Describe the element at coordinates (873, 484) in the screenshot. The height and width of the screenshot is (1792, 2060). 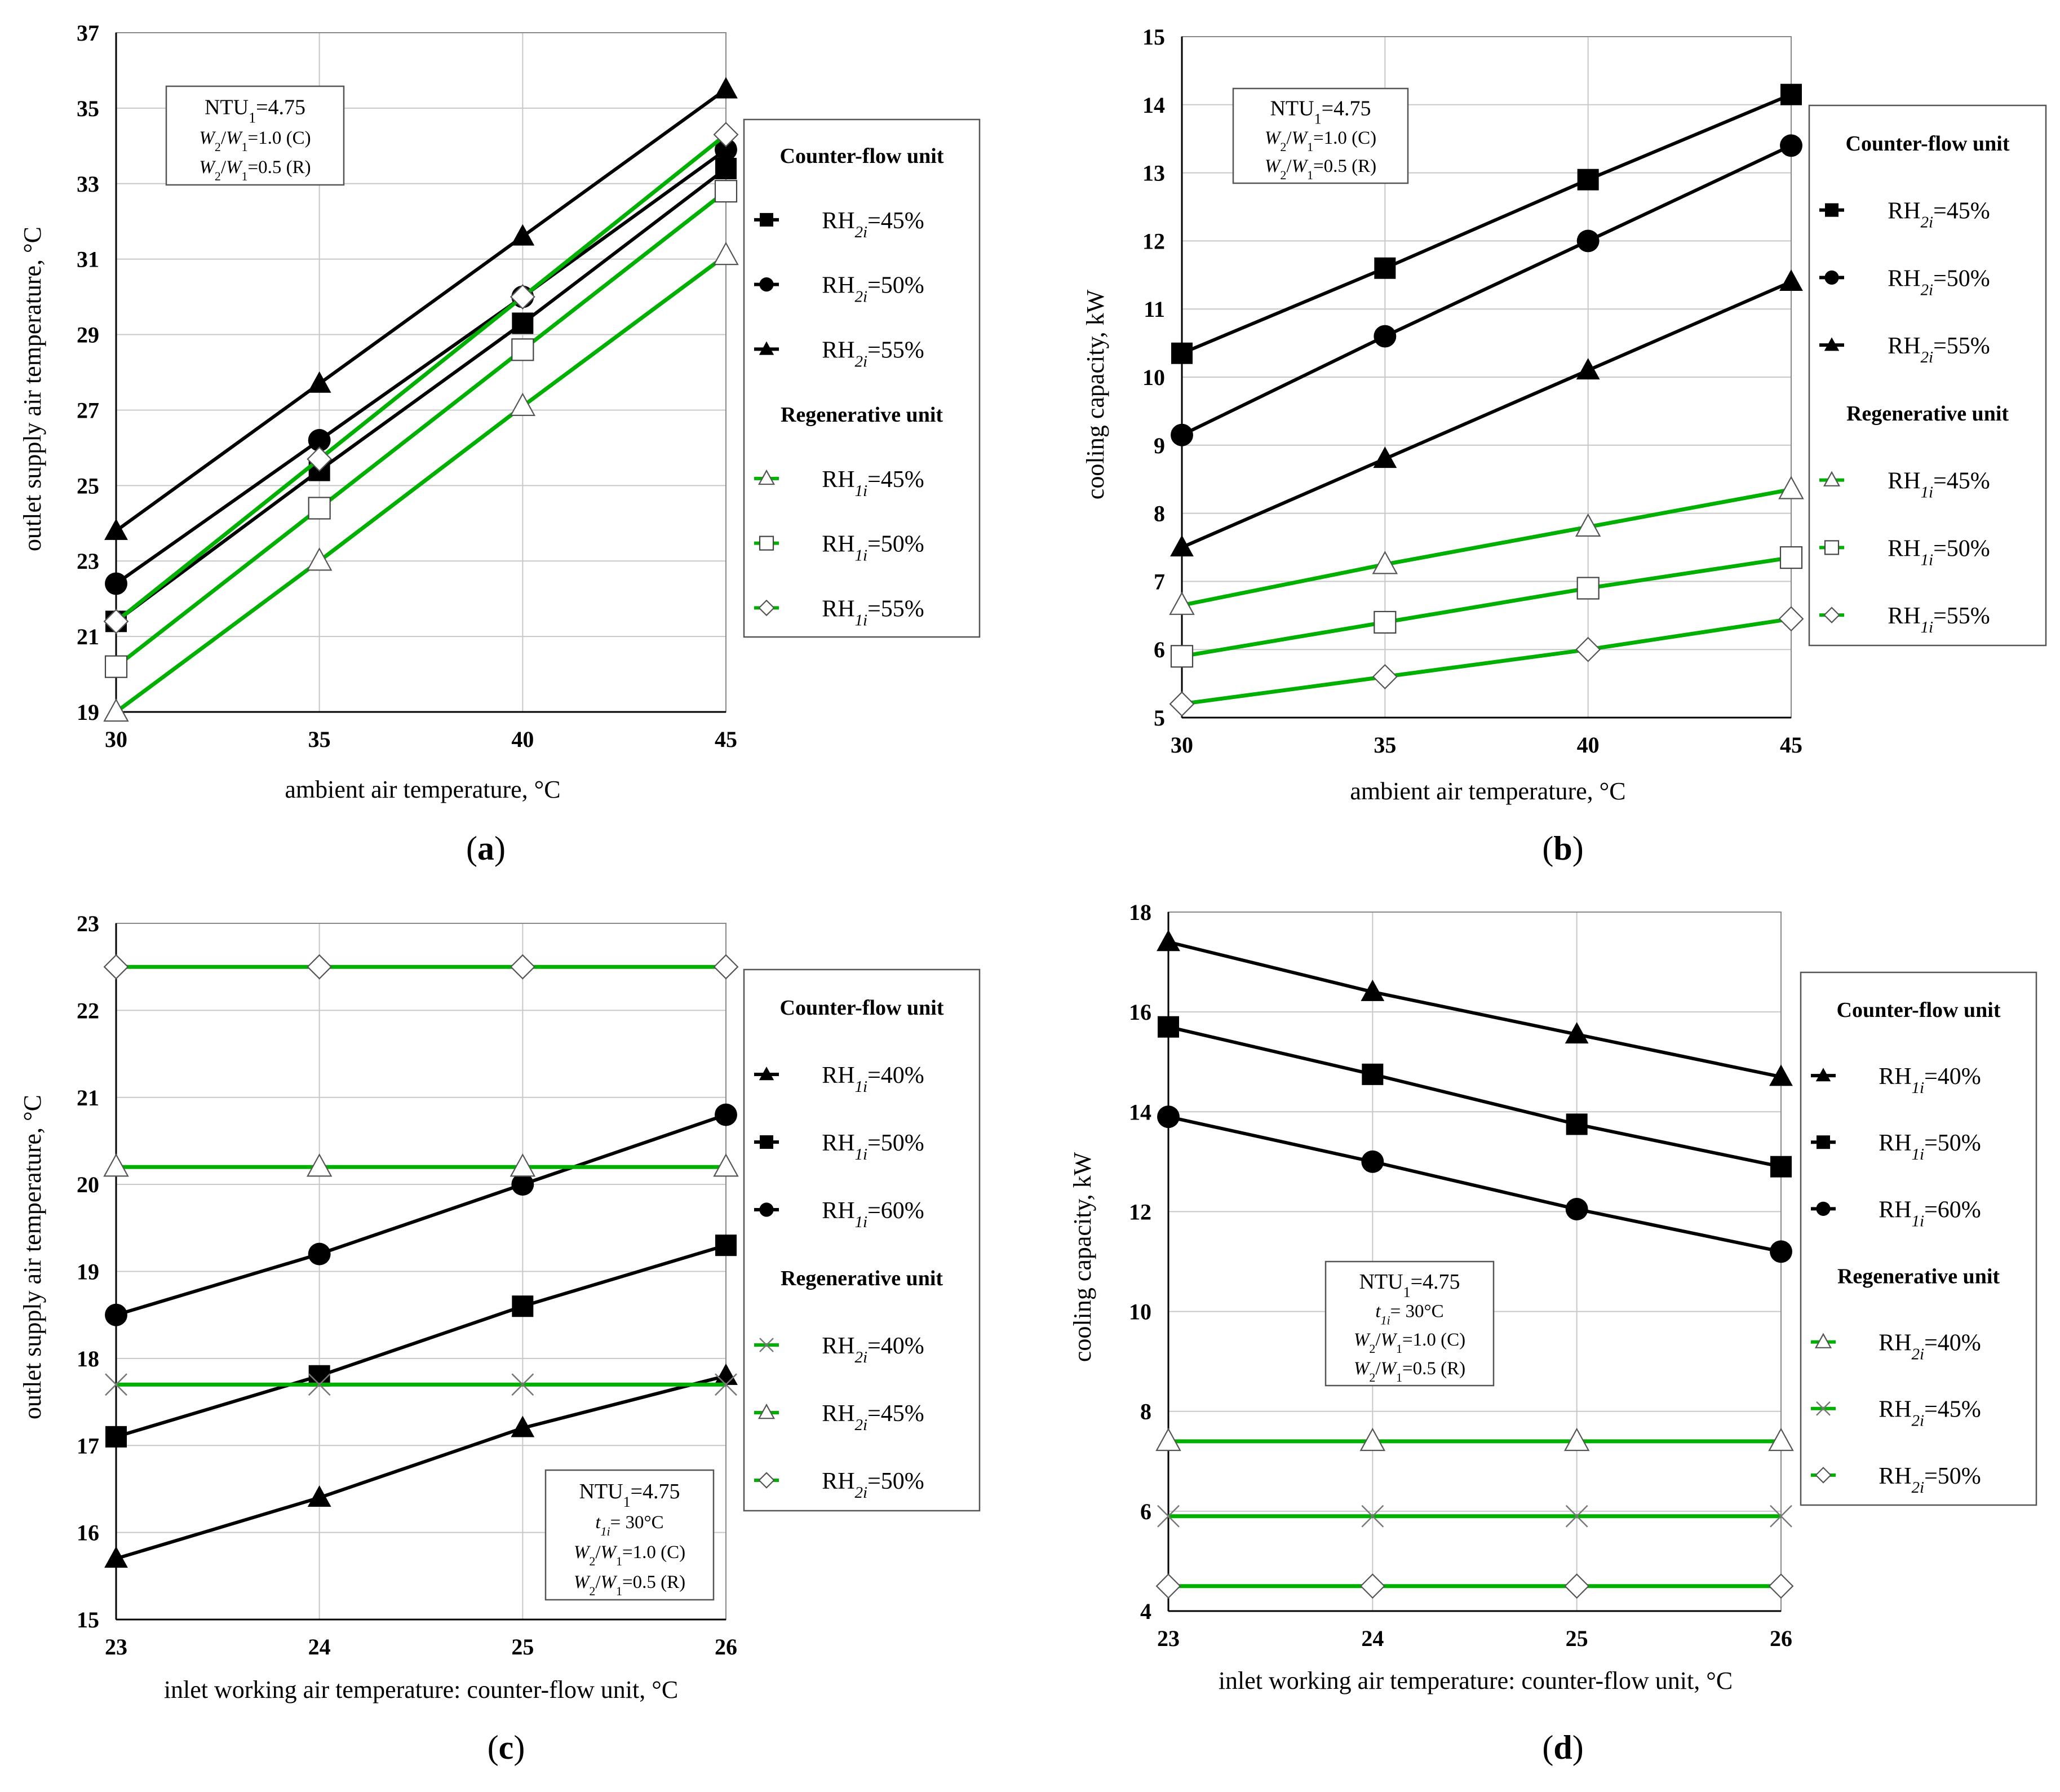
I see `legend-label: RH1i=45%` at that location.